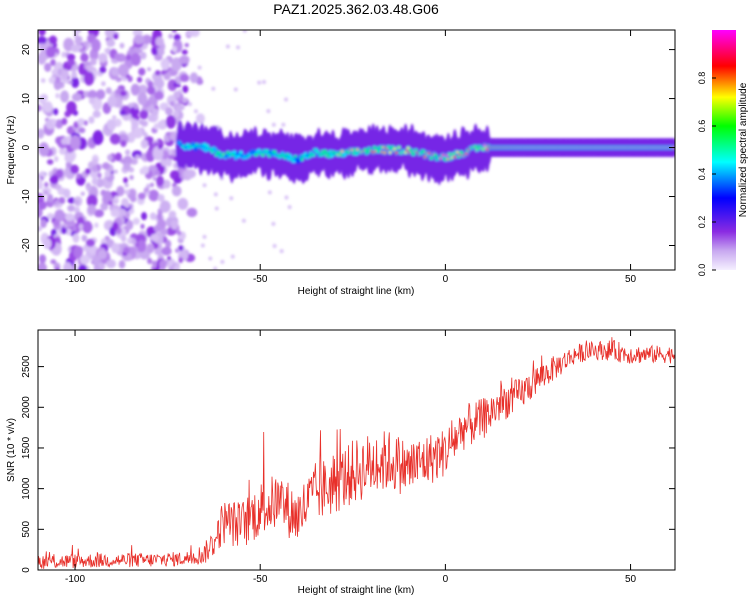 Image resolution: width=750 pixels, height=605 pixels. Describe the element at coordinates (743, 149) in the screenshot. I see `colorbar-label: Normalized spectral amplitude` at that location.